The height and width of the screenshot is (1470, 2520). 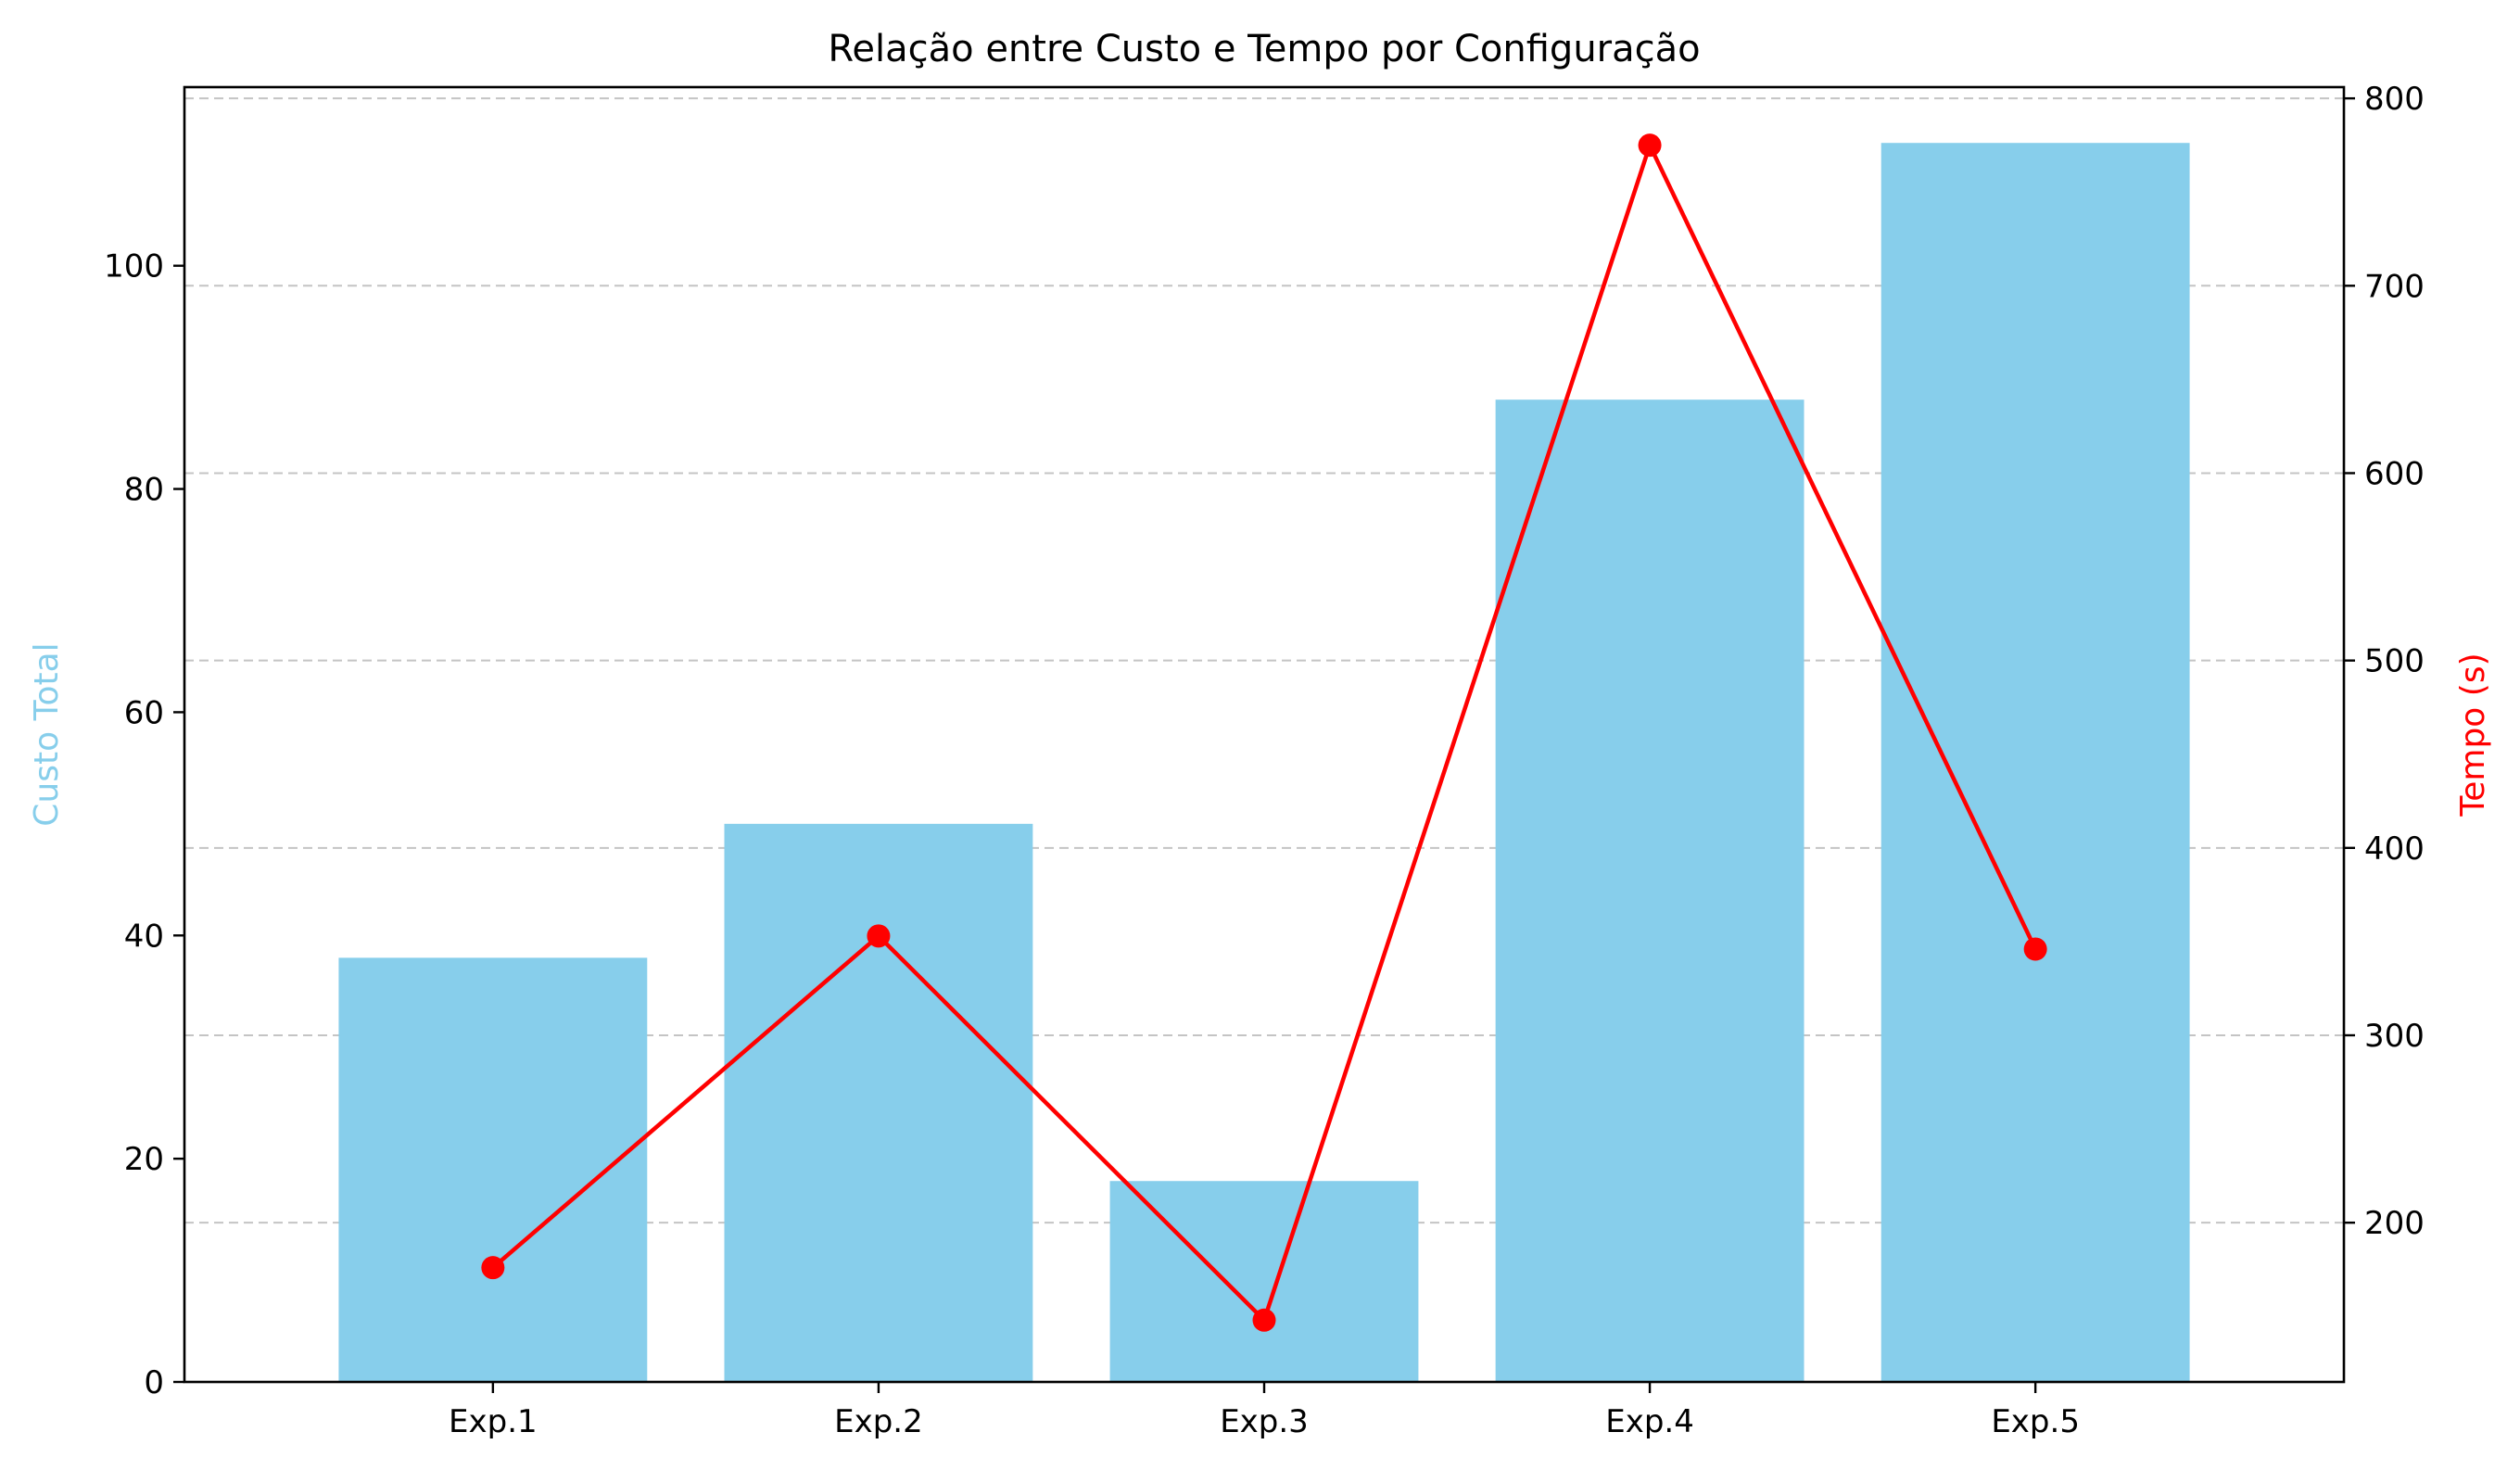 I want to click on y-right-tick-label: 500, so click(x=2394, y=661).